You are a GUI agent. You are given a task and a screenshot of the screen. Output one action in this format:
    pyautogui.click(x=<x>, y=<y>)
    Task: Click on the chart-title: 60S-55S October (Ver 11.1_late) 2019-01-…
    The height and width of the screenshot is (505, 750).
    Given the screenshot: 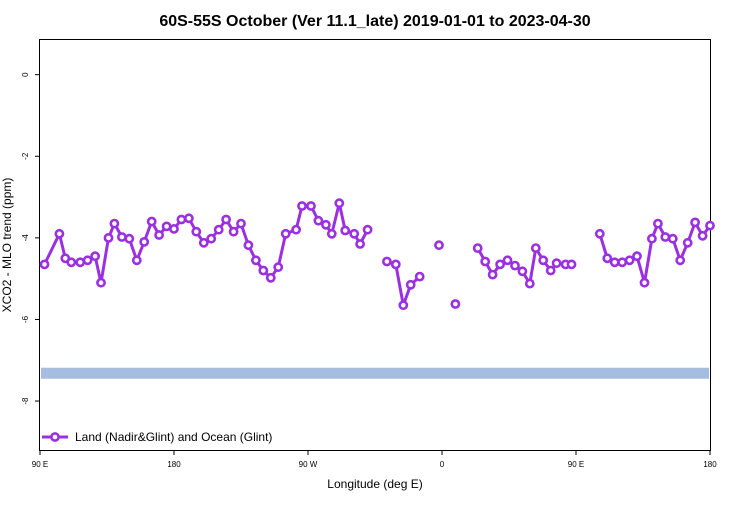 What is the action you would take?
    pyautogui.click(x=374, y=21)
    